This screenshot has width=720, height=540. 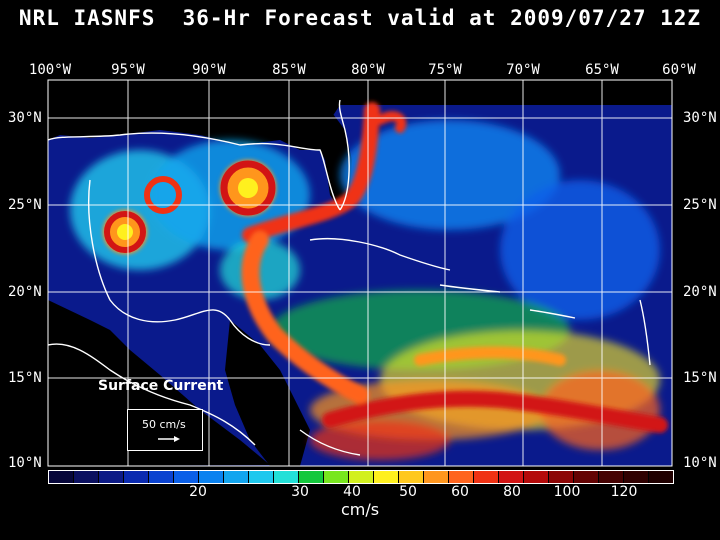 What do you see at coordinates (125, 232) in the screenshot?
I see `eddy-west` at bounding box center [125, 232].